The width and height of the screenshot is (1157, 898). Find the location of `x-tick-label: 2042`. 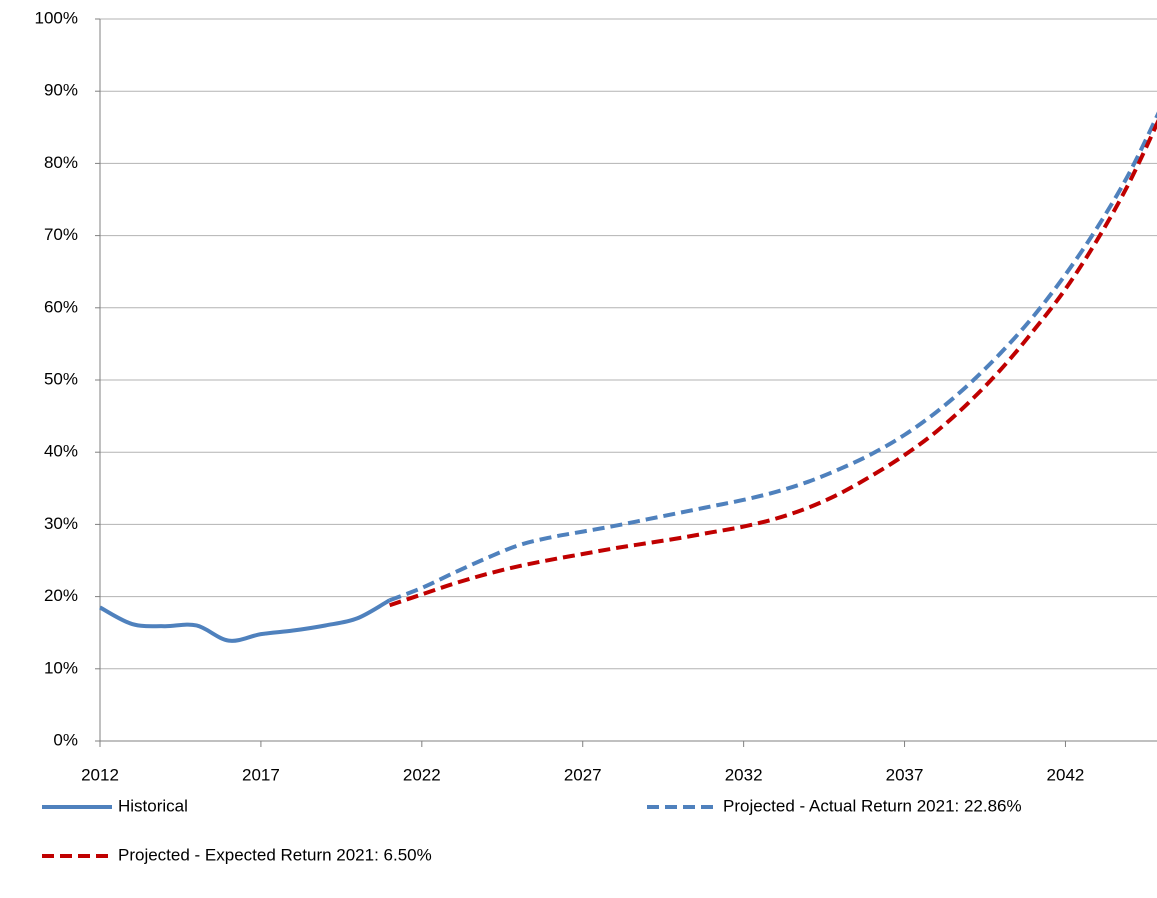

x-tick-label: 2042 is located at coordinates (1066, 774).